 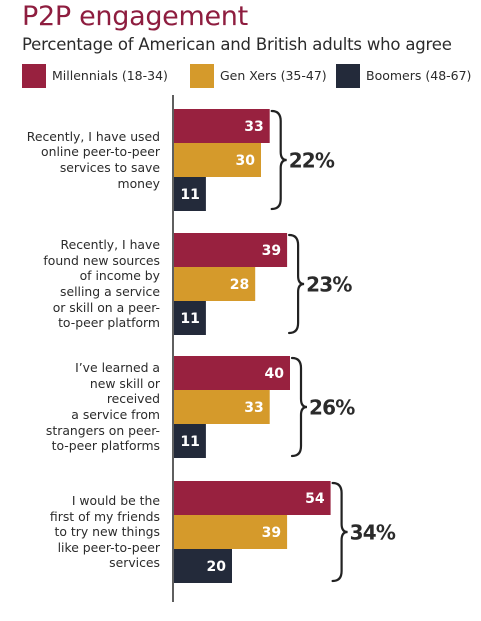 I want to click on category-label-line: online peer-to-peer, so click(x=100, y=152).